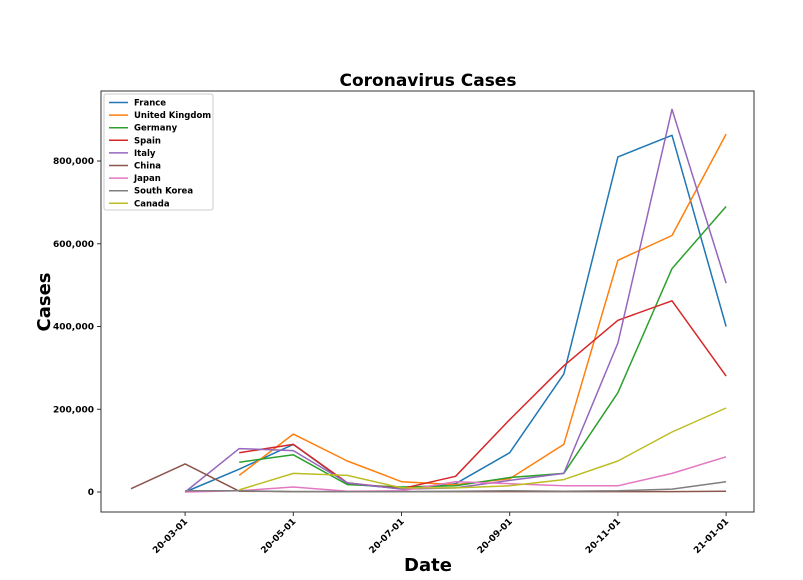 This screenshot has height=580, width=803. Describe the element at coordinates (152, 204) in the screenshot. I see `legend-label: Canada` at that location.